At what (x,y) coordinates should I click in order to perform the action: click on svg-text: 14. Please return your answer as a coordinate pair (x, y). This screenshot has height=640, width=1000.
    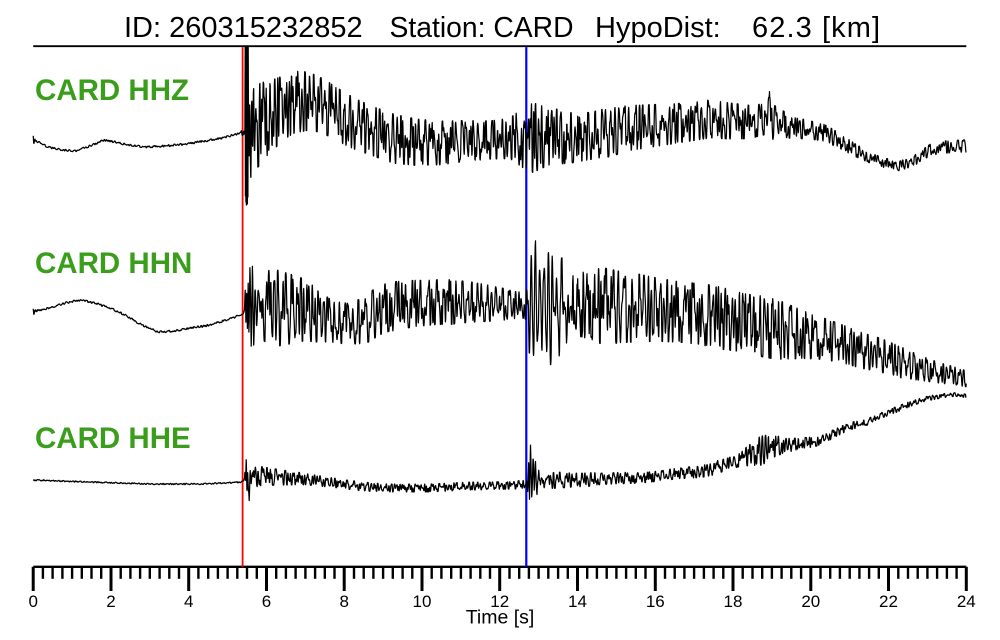
    Looking at the image, I should click on (577, 601).